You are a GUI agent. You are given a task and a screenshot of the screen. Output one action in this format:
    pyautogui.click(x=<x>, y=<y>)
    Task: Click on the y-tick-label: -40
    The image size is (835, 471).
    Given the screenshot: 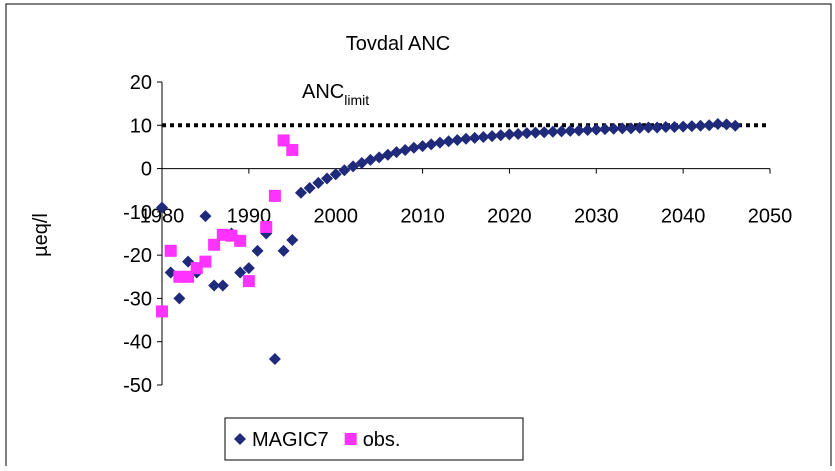 What is the action you would take?
    pyautogui.click(x=137, y=343)
    